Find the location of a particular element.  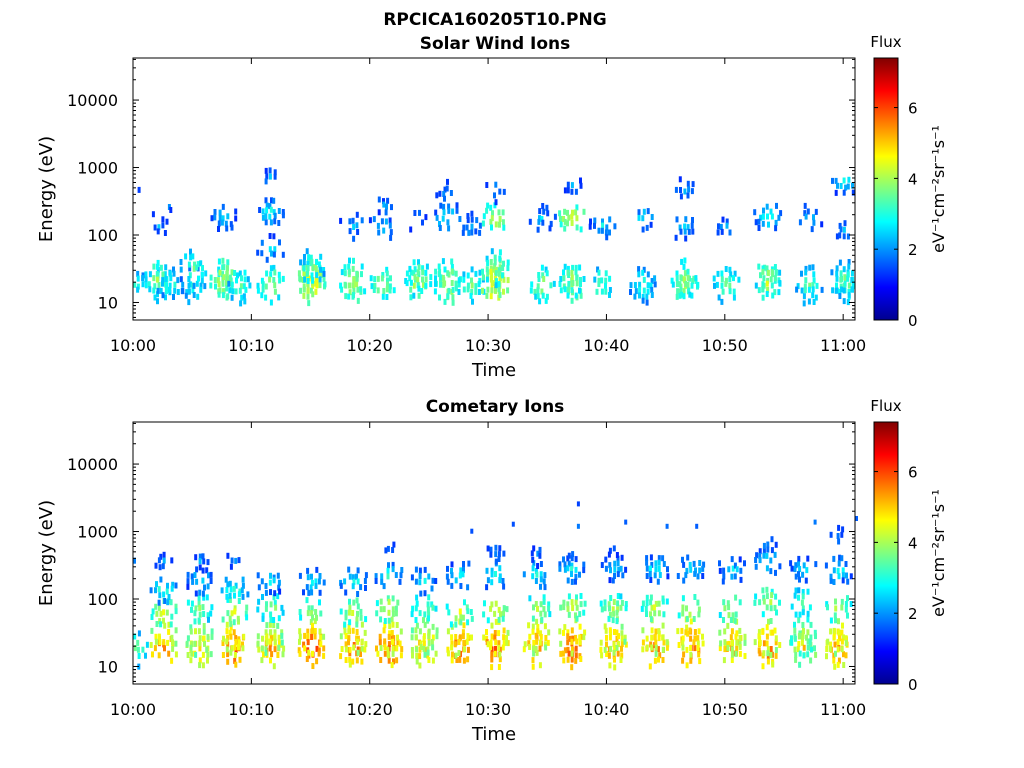

data-point is located at coordinates (815, 522).